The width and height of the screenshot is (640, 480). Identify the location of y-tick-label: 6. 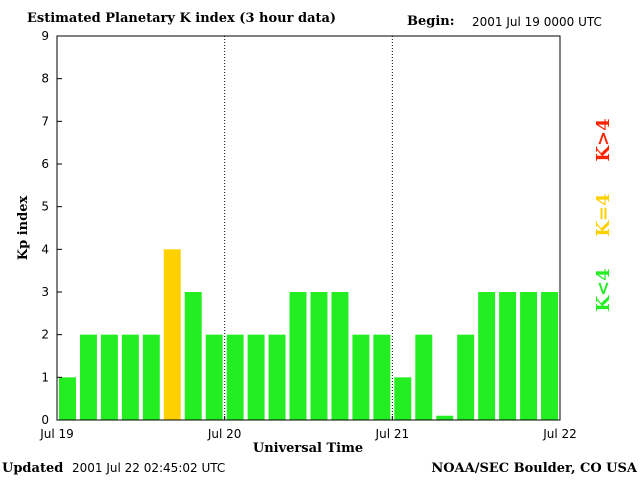
(45, 164).